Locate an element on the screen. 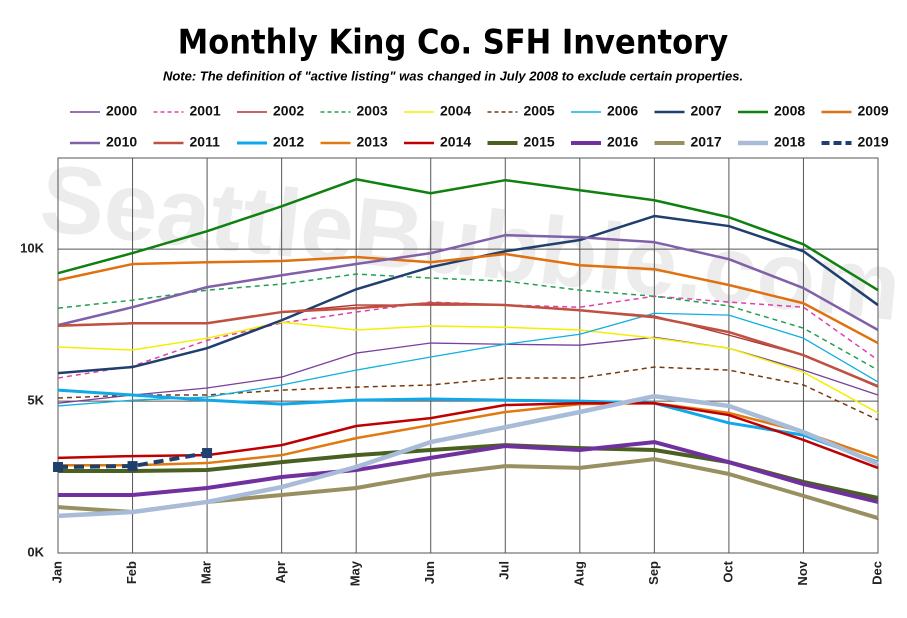  legend-label: 2000 is located at coordinates (121, 111).